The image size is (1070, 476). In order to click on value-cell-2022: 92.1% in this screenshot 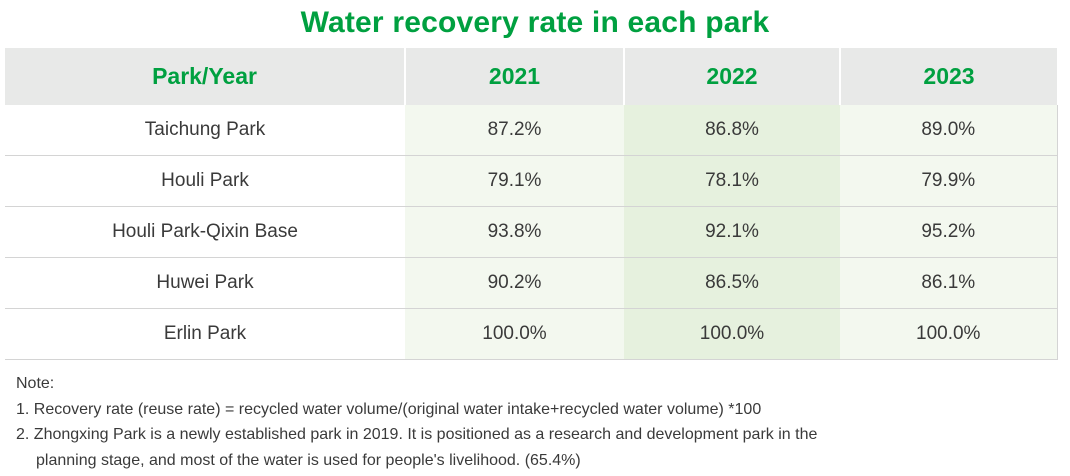, I will do `click(732, 232)`.